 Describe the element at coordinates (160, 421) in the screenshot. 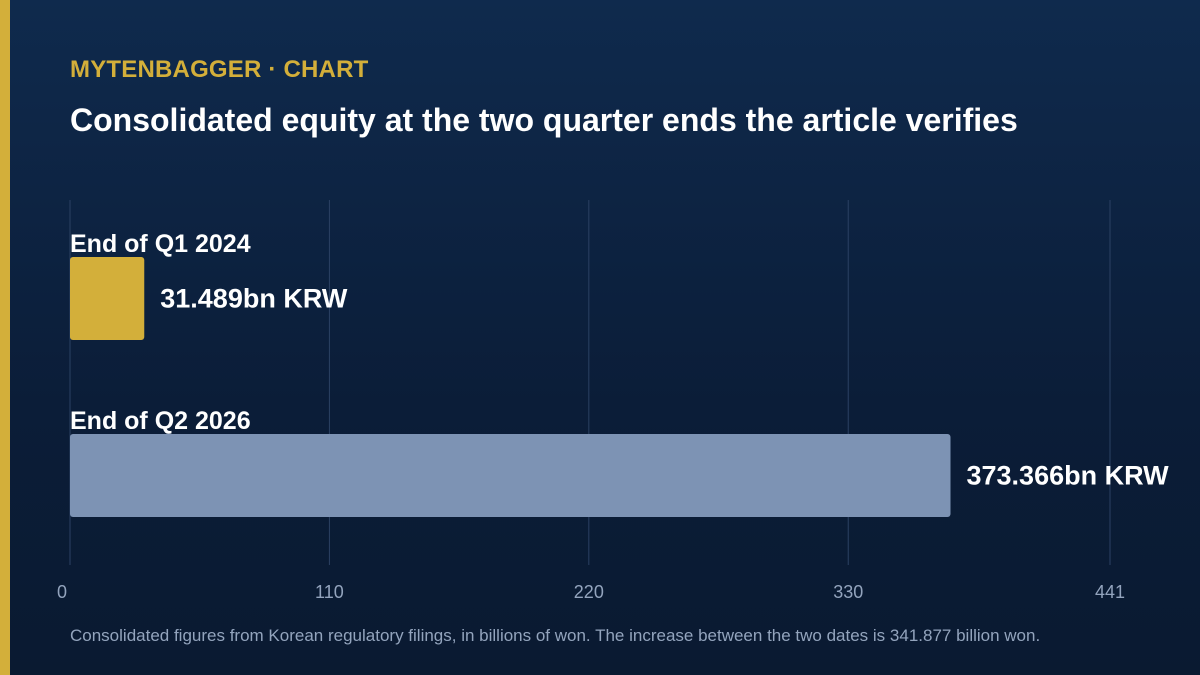

I see `category-label: End of Q2 2026` at that location.